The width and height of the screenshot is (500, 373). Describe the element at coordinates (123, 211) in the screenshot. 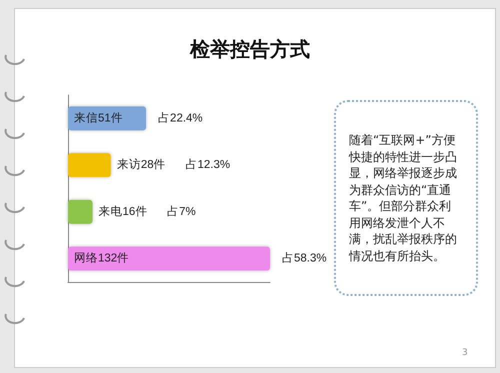

I see `data-label: 来电16件` at that location.